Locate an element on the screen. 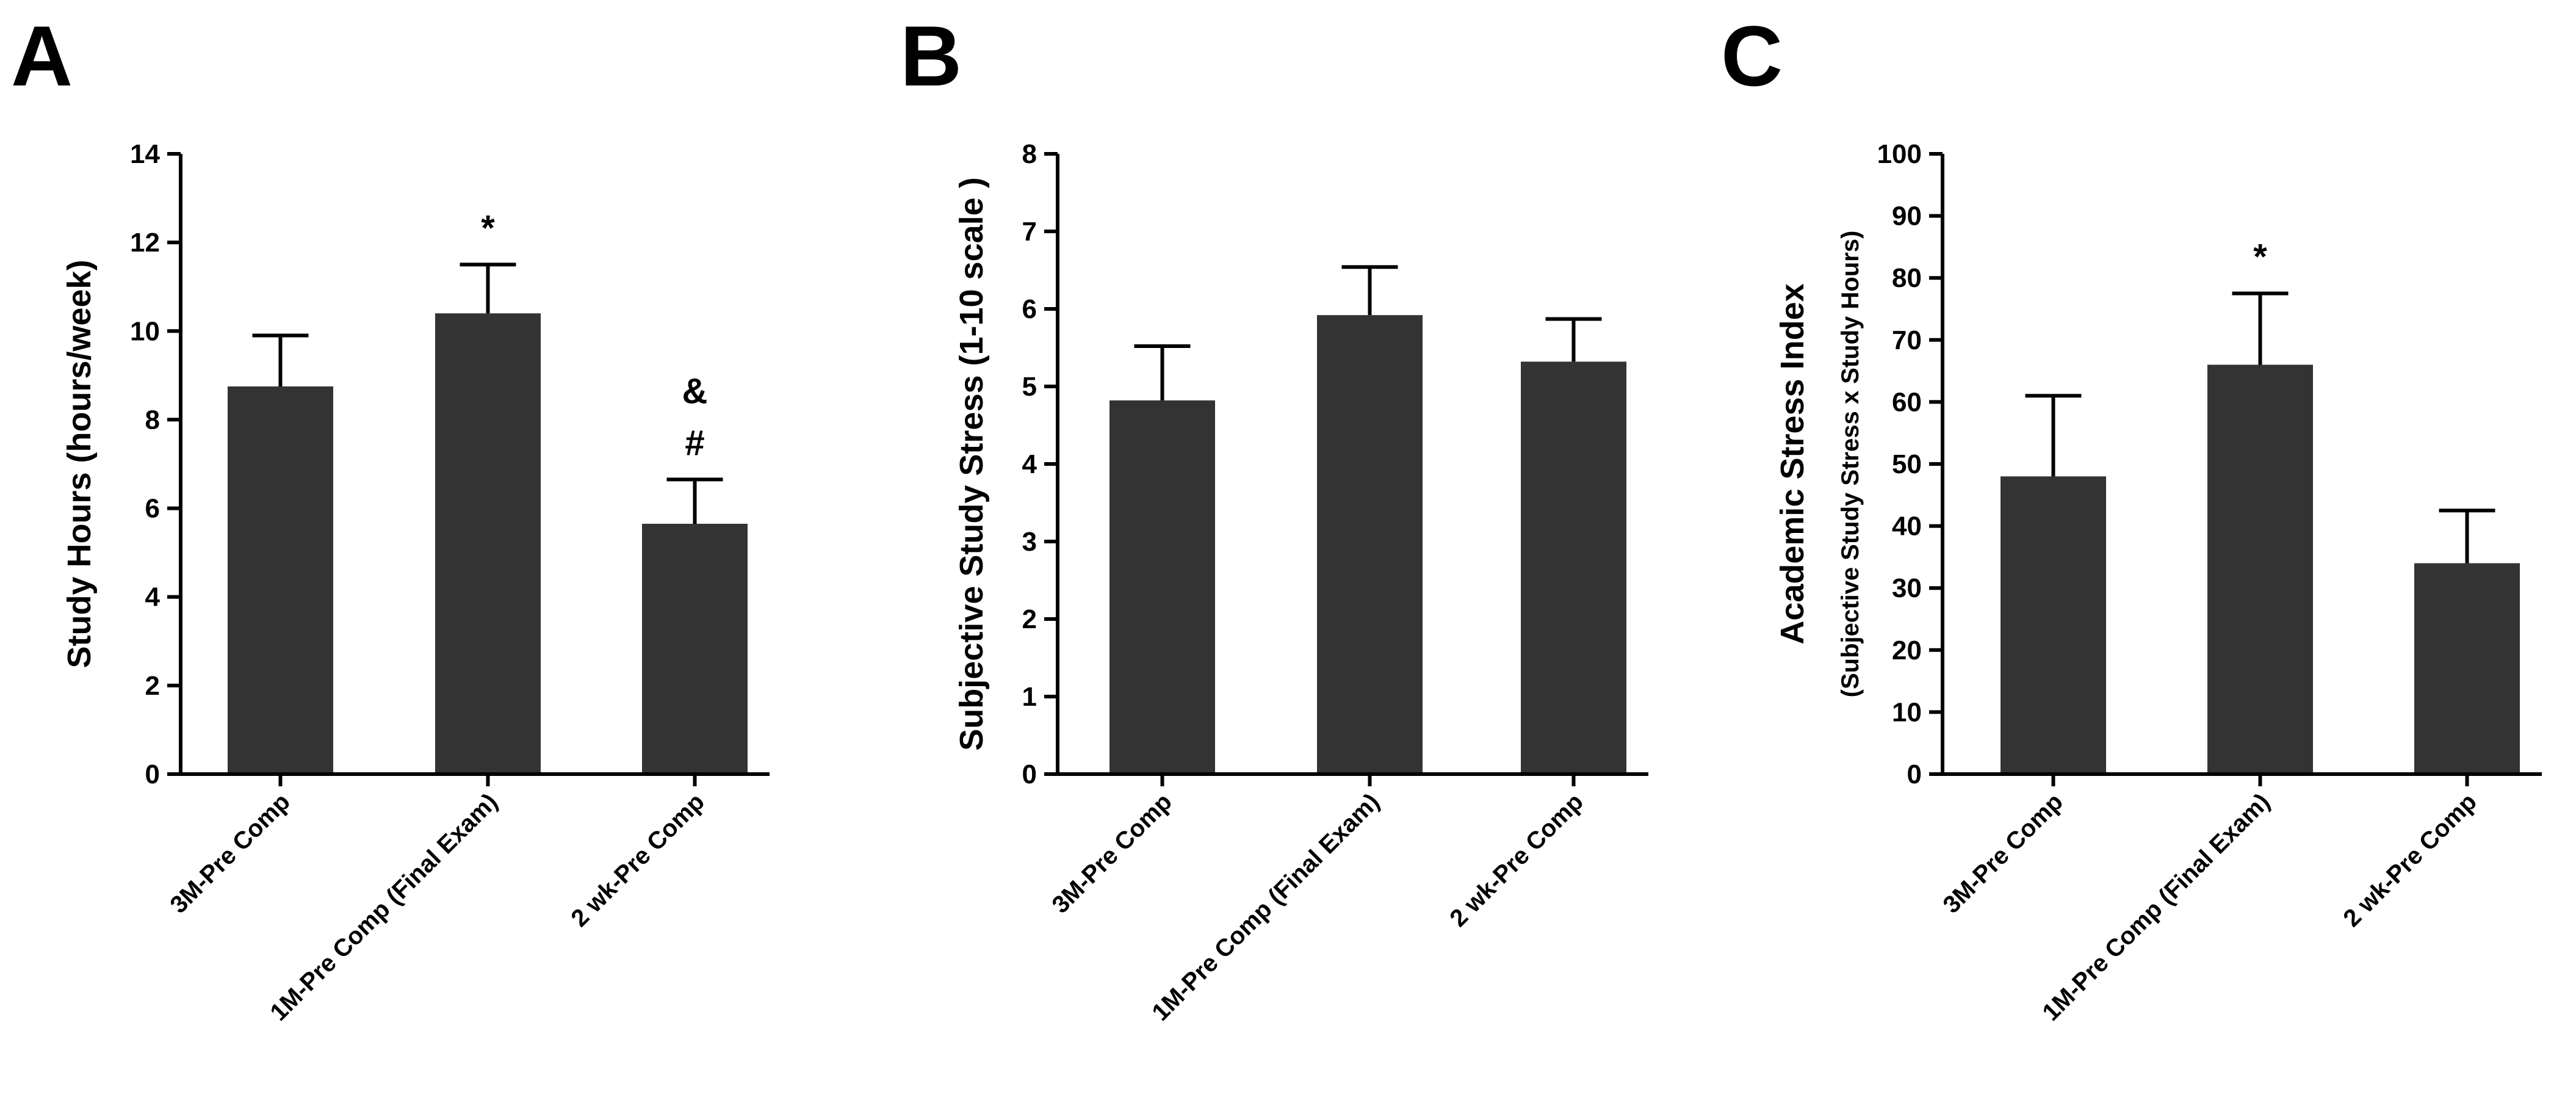 The height and width of the screenshot is (1094, 2576). y-tick-label: 50 is located at coordinates (1907, 464).